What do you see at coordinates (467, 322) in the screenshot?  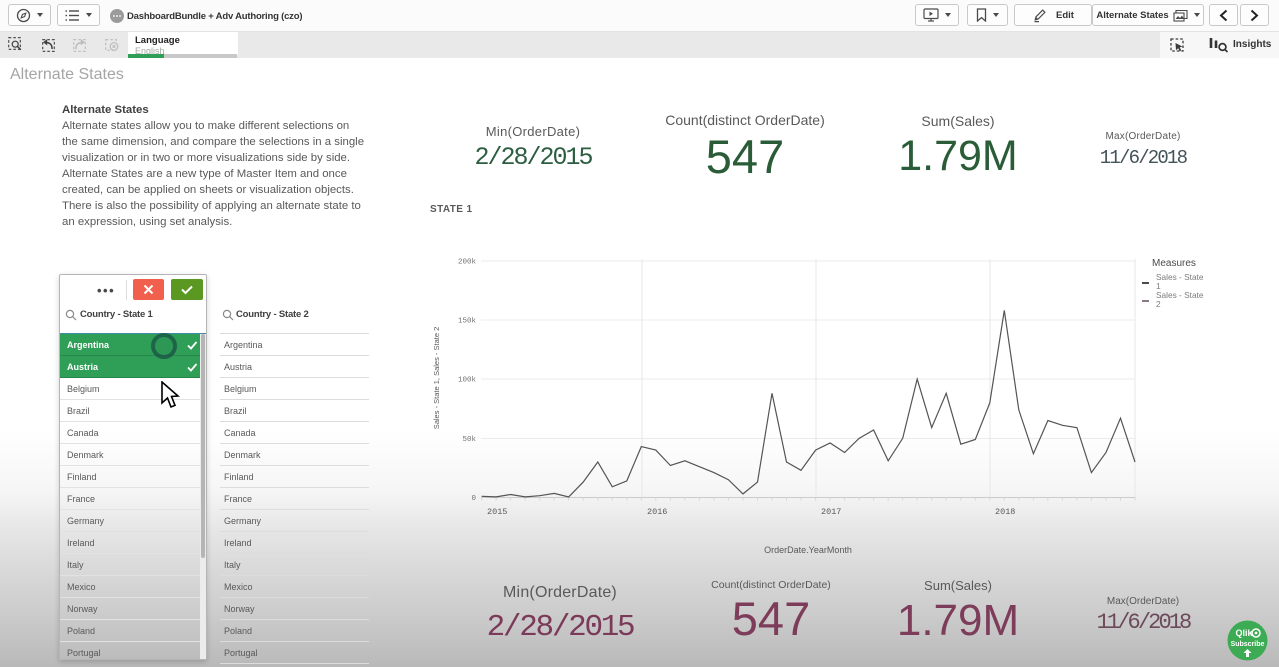 I see `svg-text: 150k` at bounding box center [467, 322].